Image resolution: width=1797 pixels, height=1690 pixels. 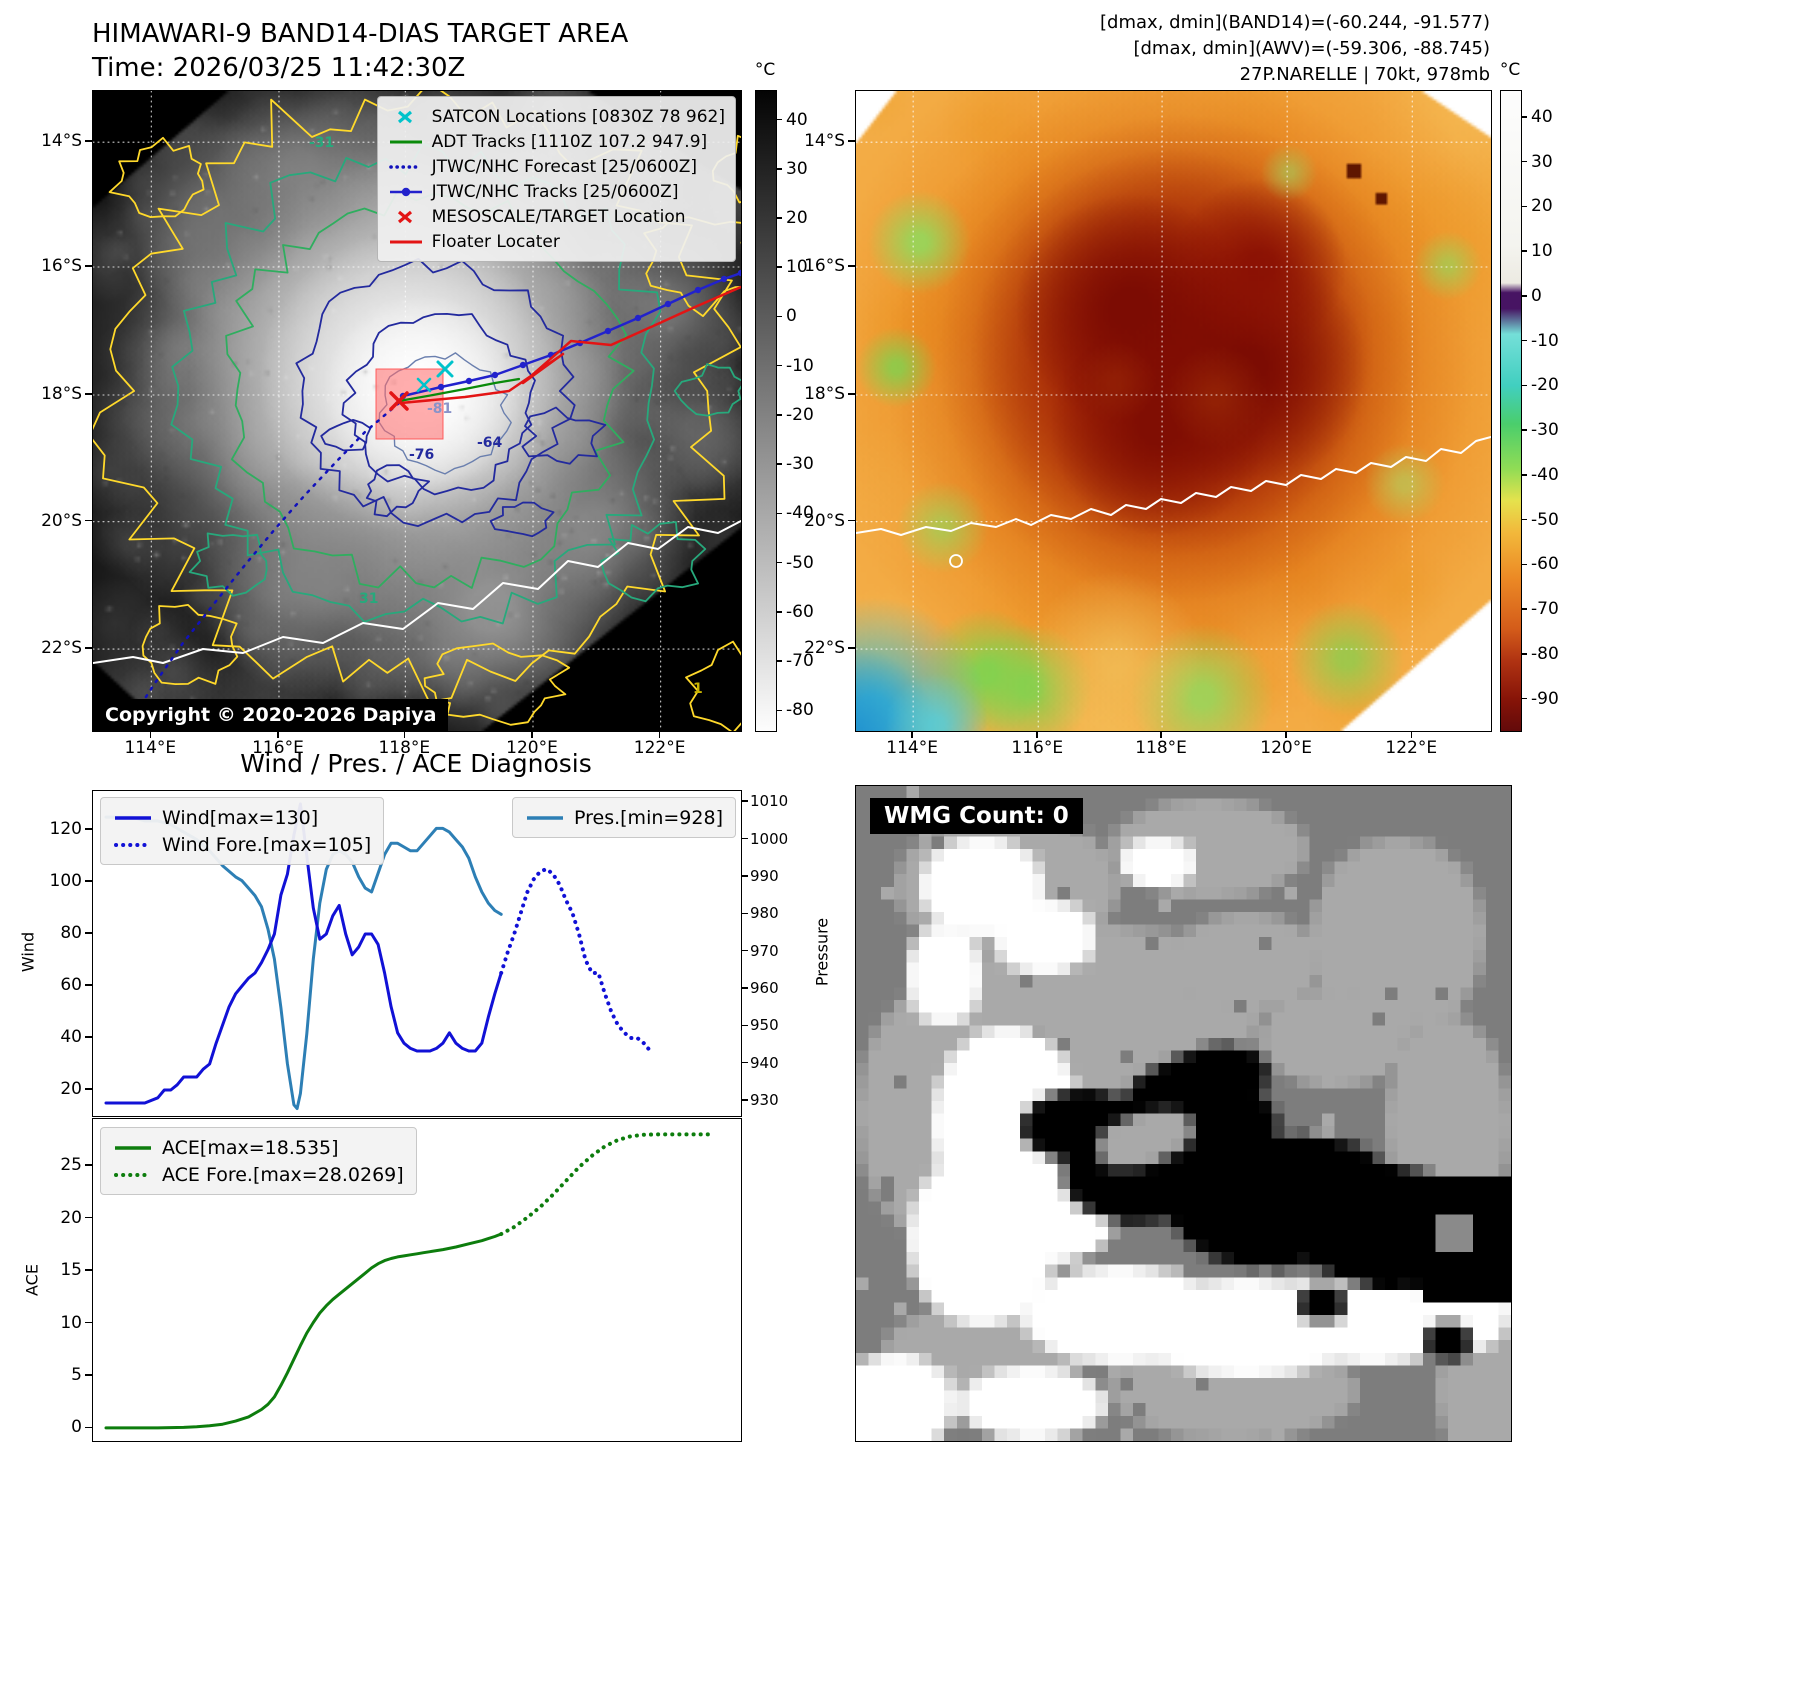 What do you see at coordinates (800, 611) in the screenshot?
I see `band14-colorbar-tick-label: -60` at bounding box center [800, 611].